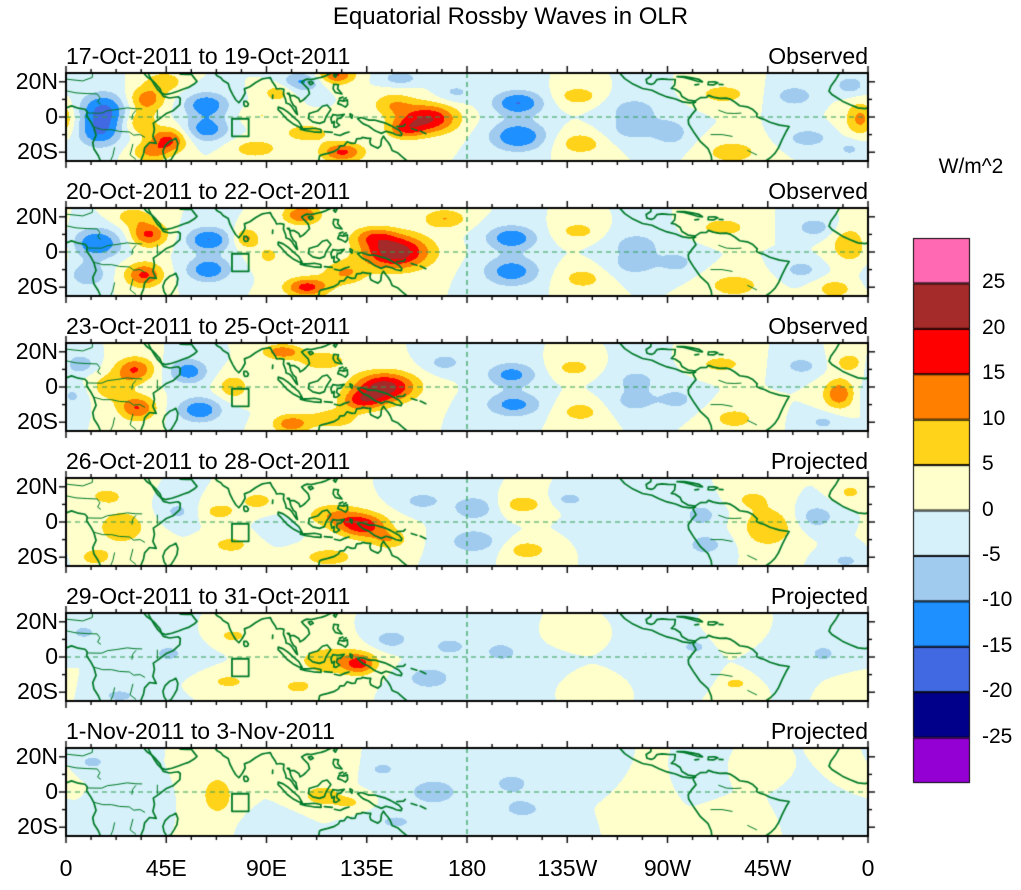 This screenshot has width=1021, height=890. What do you see at coordinates (997, 645) in the screenshot?
I see `colorbar-tick-label: -15` at bounding box center [997, 645].